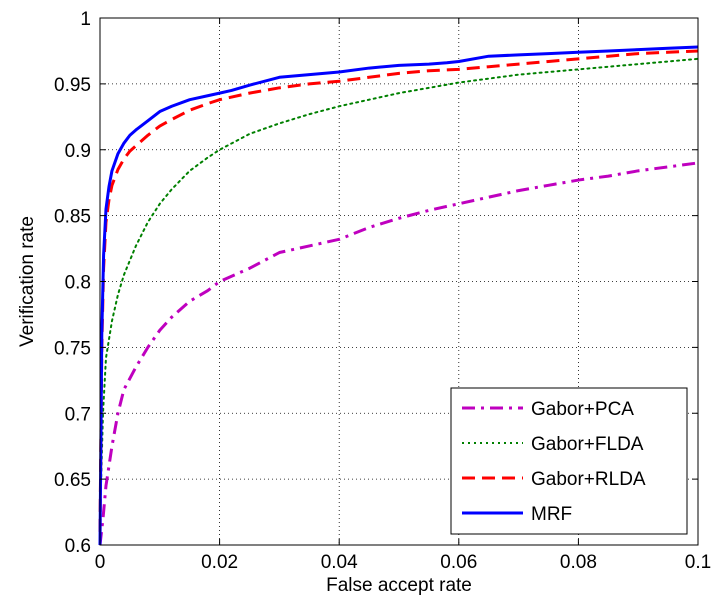 The image size is (715, 608). I want to click on legend: Gabor+PCA Gabor+FLDA Gabor+RLDA MRF, so click(569, 461).